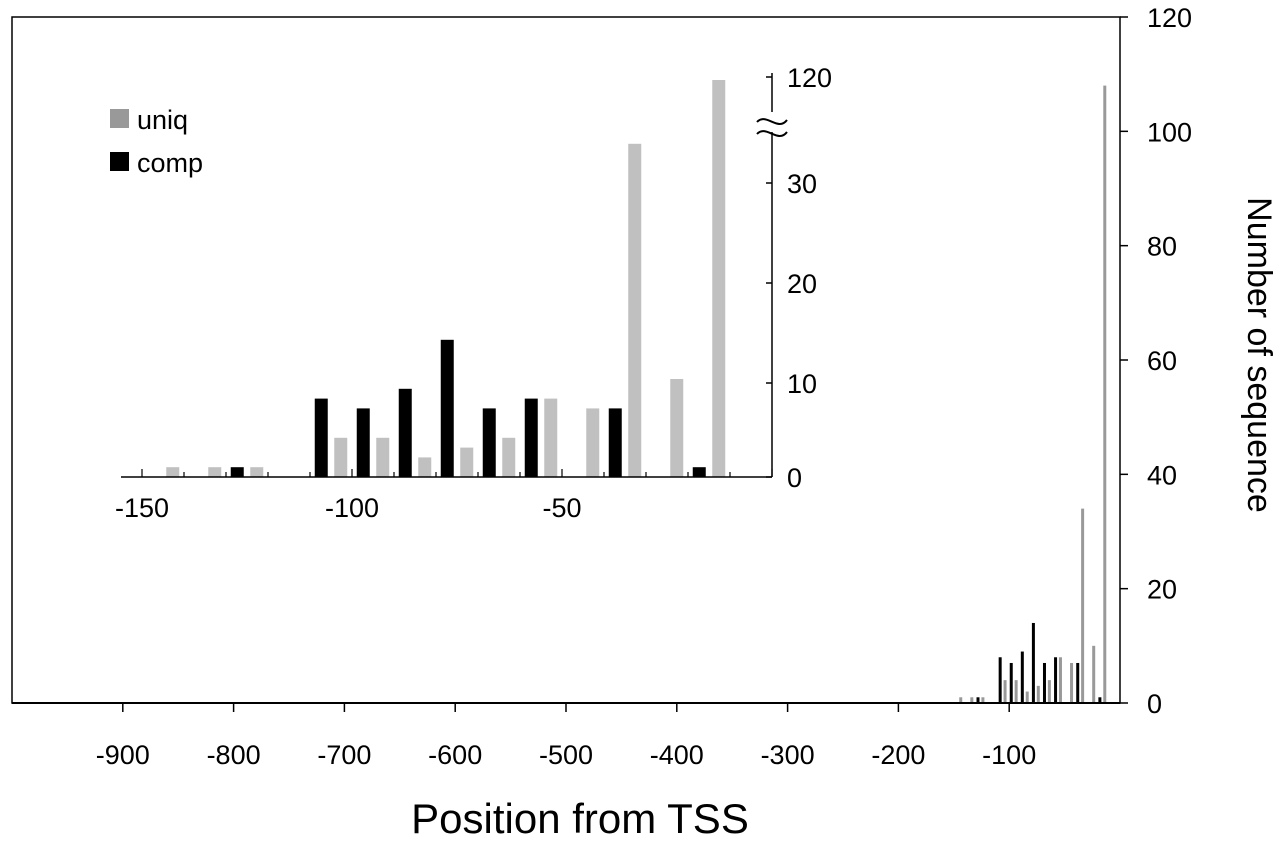  I want to click on inset-x-tick-label: -150, so click(142, 508).